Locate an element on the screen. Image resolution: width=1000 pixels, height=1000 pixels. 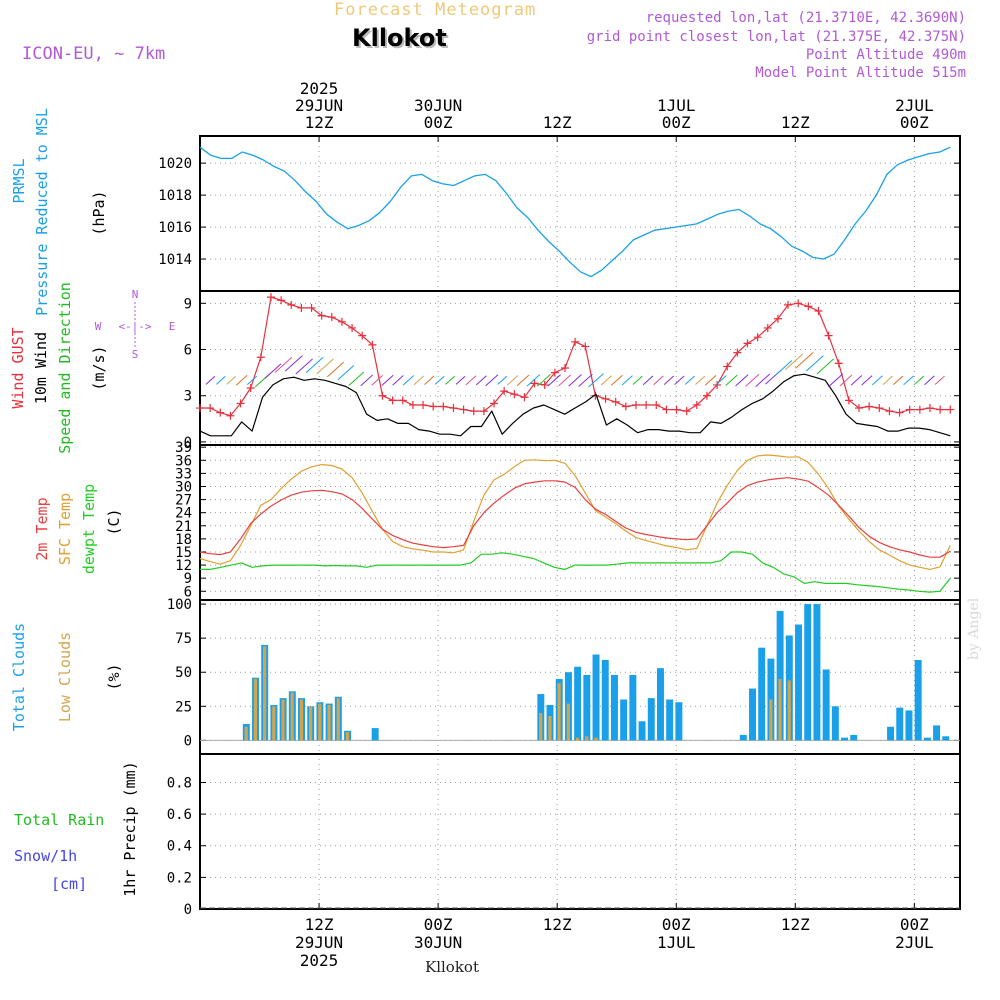
y-tick-label: 0.6 is located at coordinates (179, 815).